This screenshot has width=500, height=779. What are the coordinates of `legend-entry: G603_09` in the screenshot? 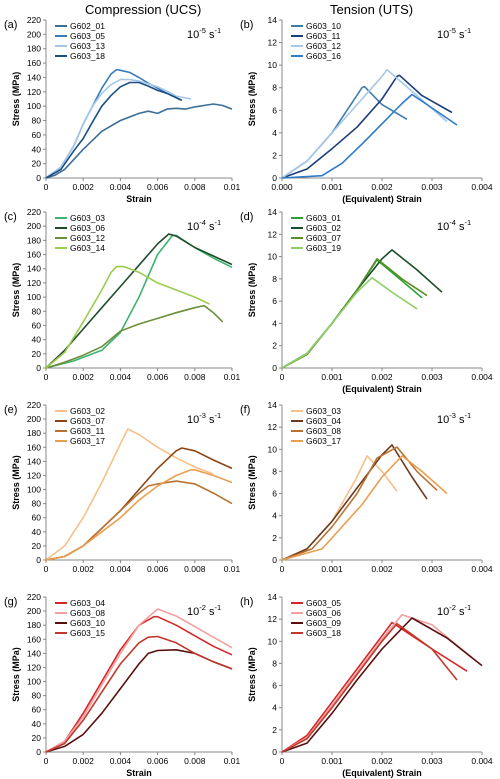 It's located at (323, 623).